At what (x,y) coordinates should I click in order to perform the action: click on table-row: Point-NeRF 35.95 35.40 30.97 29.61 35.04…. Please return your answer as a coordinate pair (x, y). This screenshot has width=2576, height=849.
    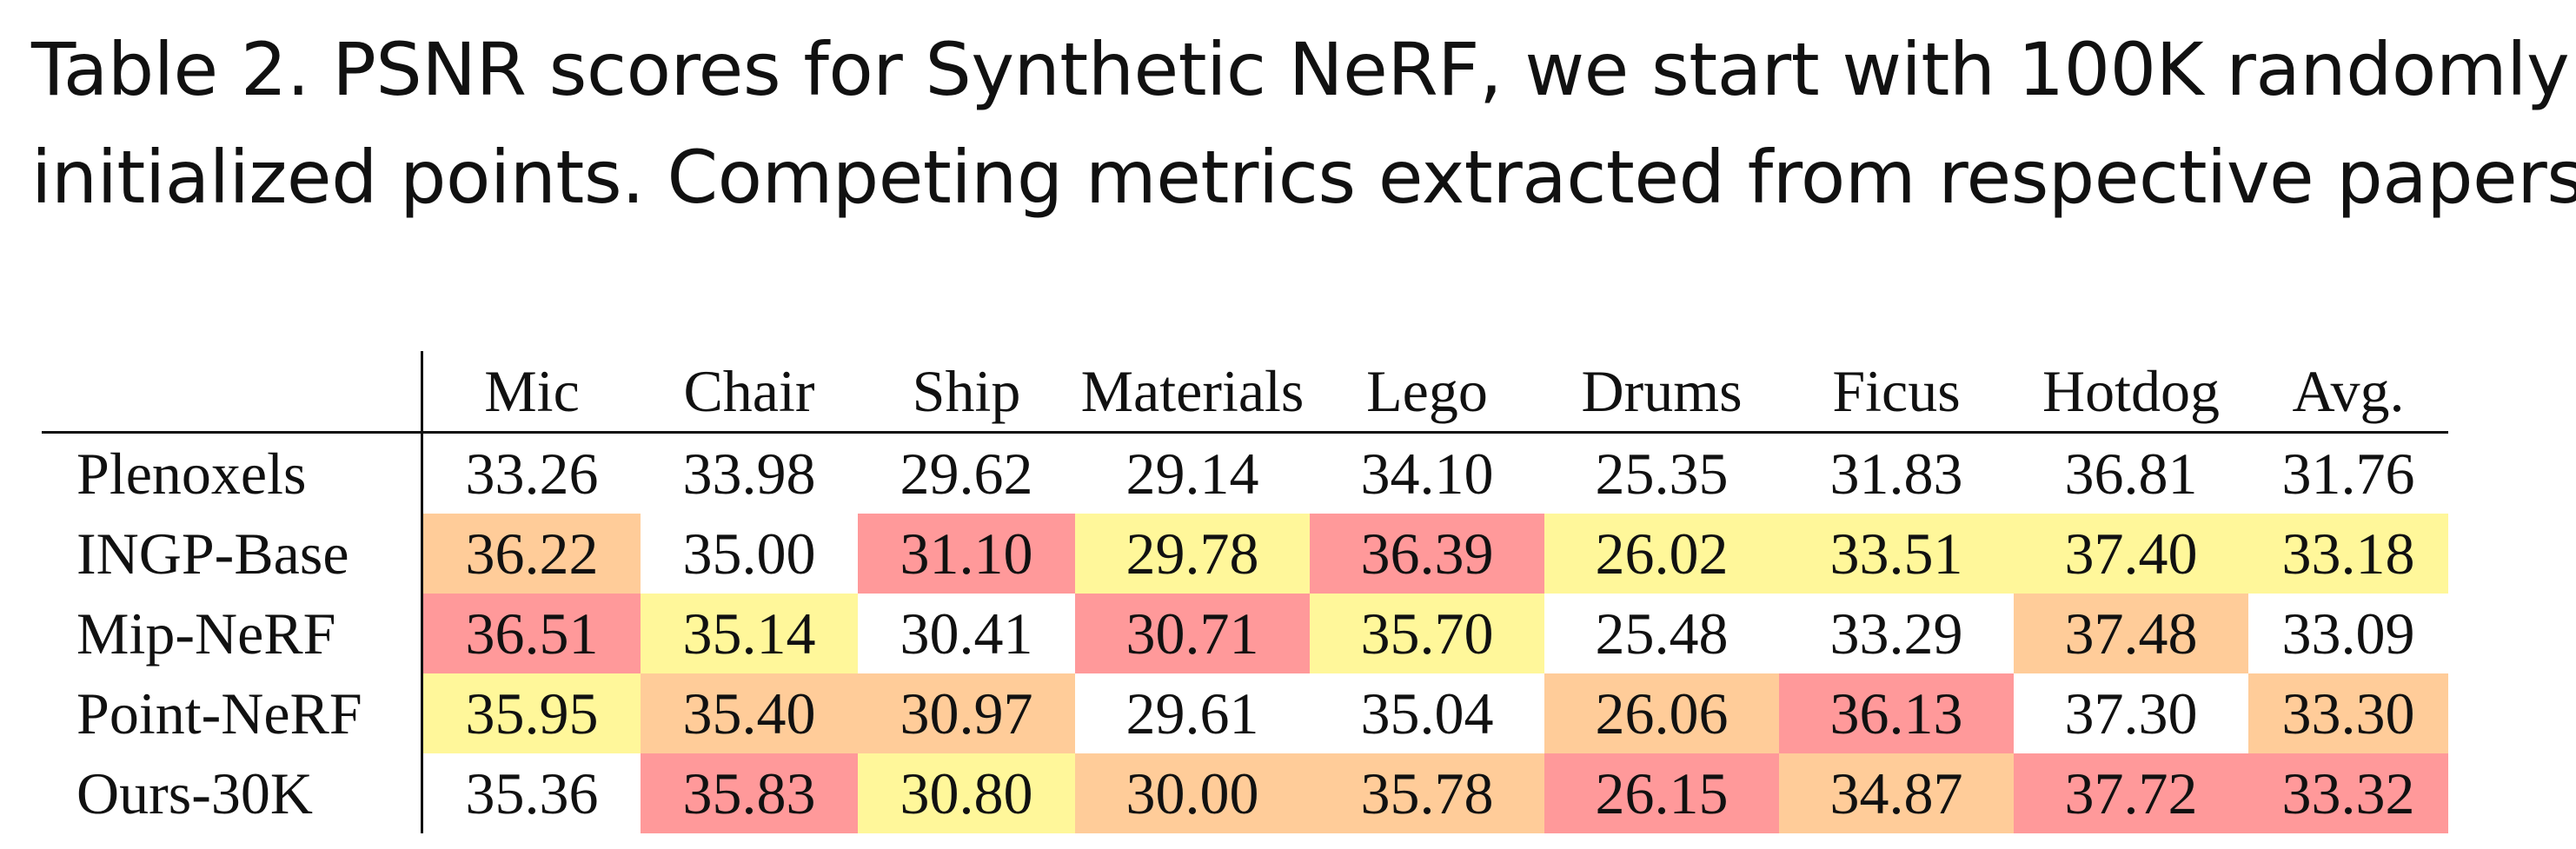
    Looking at the image, I should click on (1245, 713).